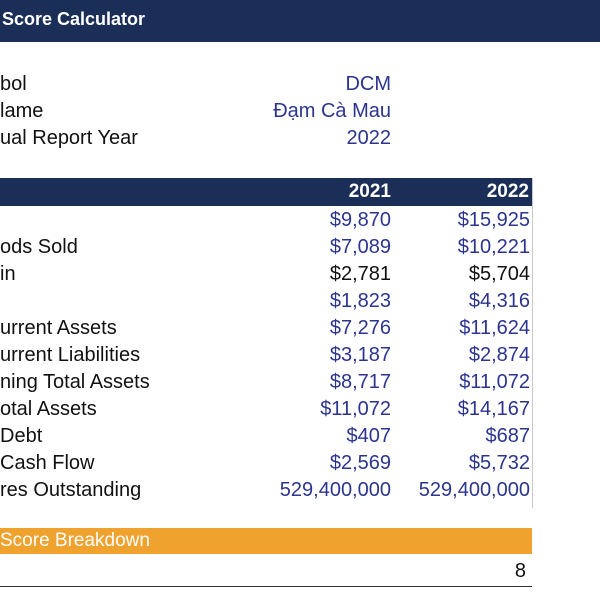 The width and height of the screenshot is (600, 600). What do you see at coordinates (360, 463) in the screenshot?
I see `cell-2021: $2,569` at bounding box center [360, 463].